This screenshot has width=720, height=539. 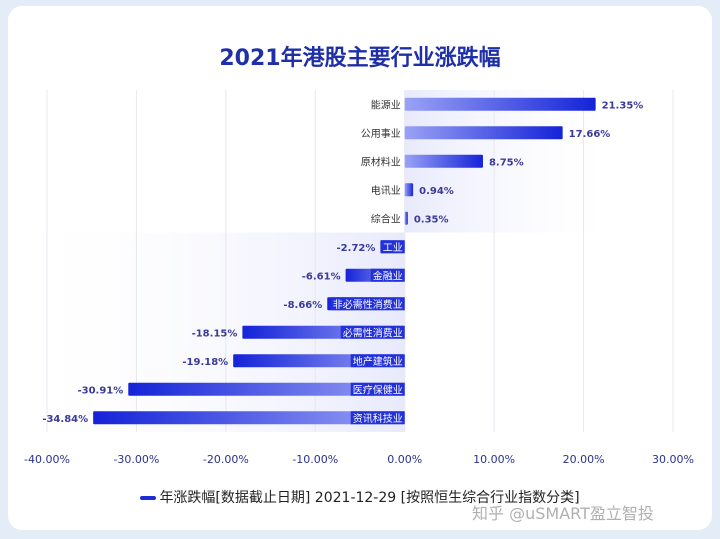 What do you see at coordinates (404, 459) in the screenshot?
I see `x-tick-label: 0.00%` at bounding box center [404, 459].